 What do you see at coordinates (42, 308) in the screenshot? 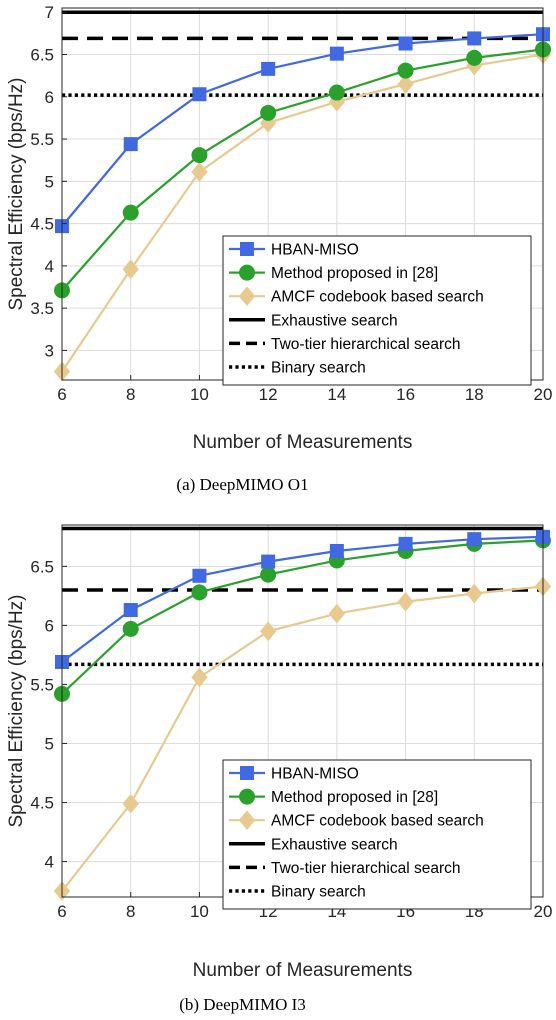
I see `y-tick-label: 3.5` at bounding box center [42, 308].